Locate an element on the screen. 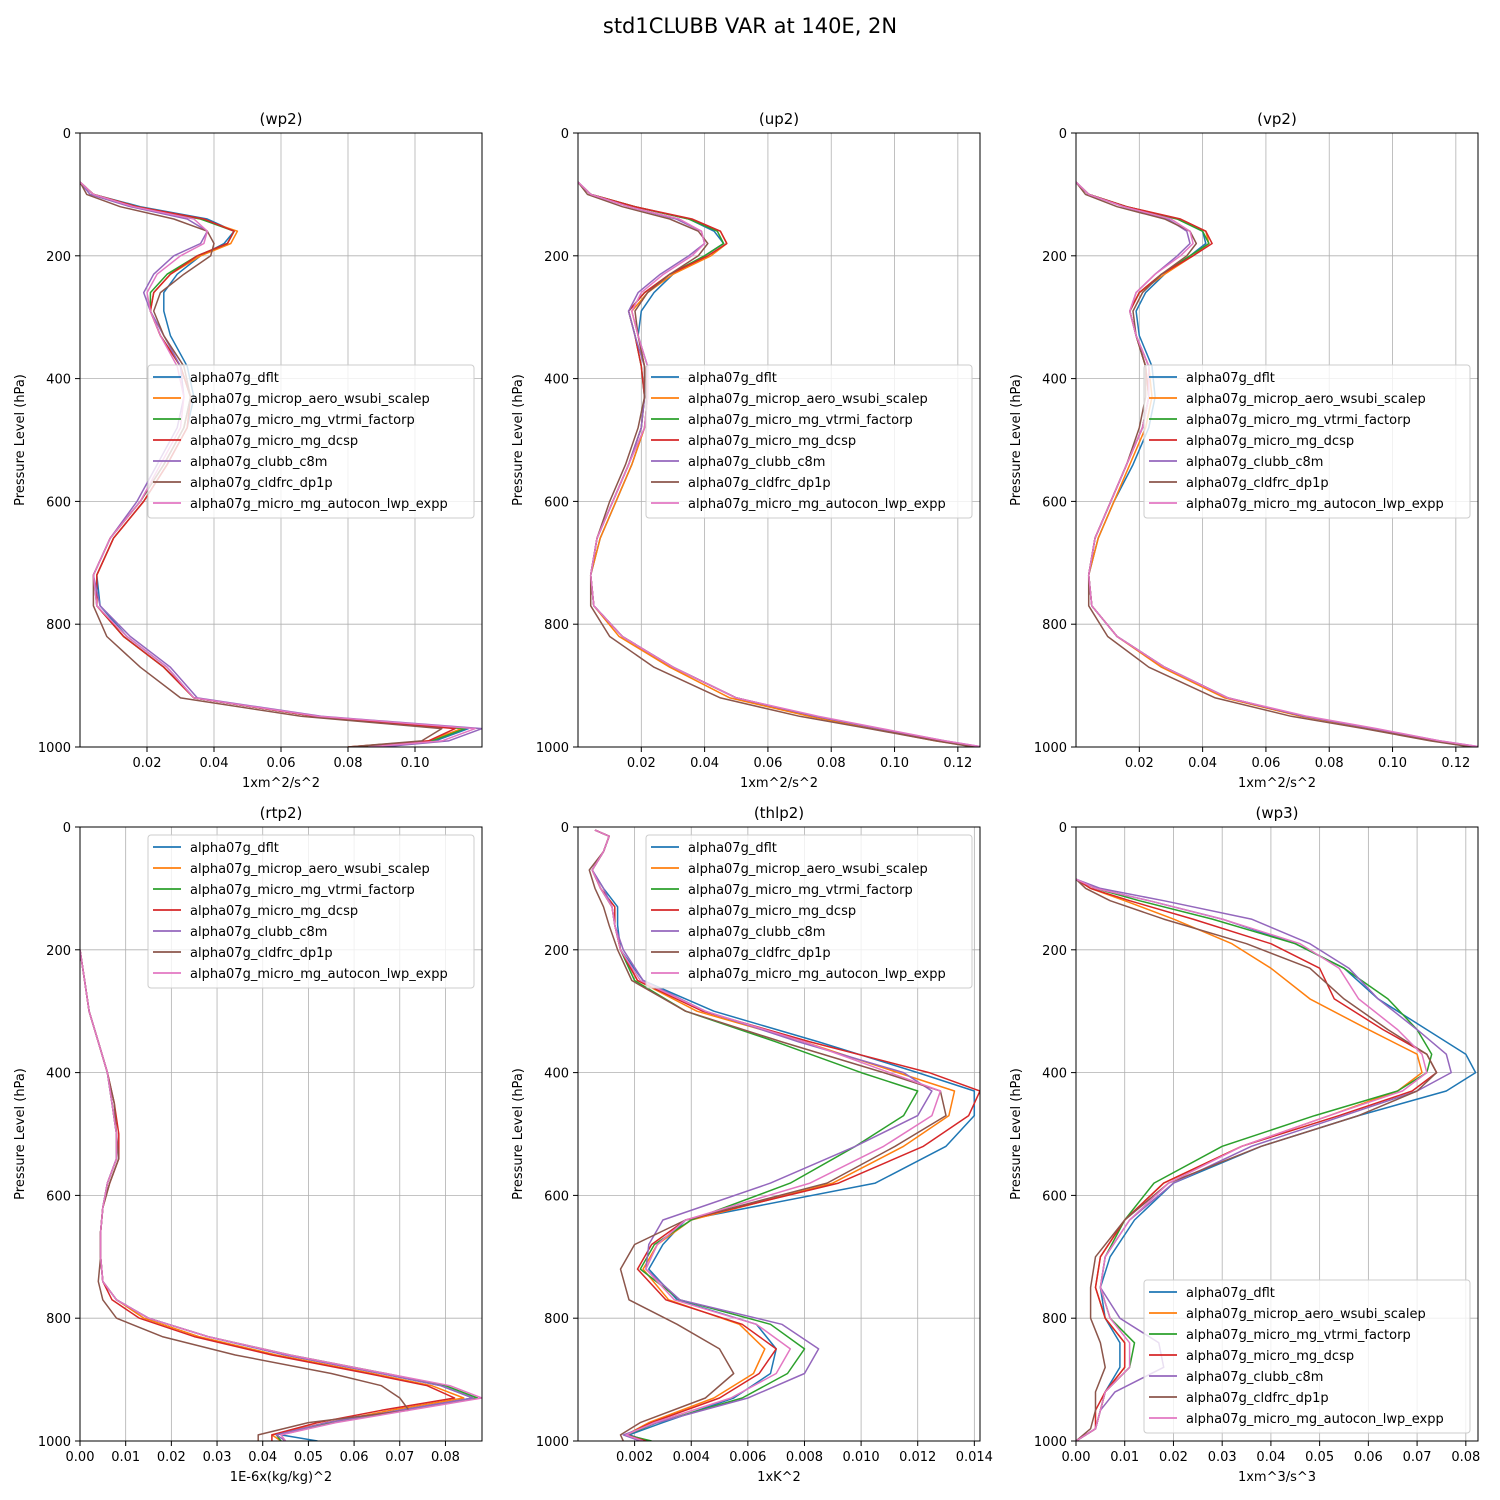  x-tick-label: 0.008 is located at coordinates (804, 1457).